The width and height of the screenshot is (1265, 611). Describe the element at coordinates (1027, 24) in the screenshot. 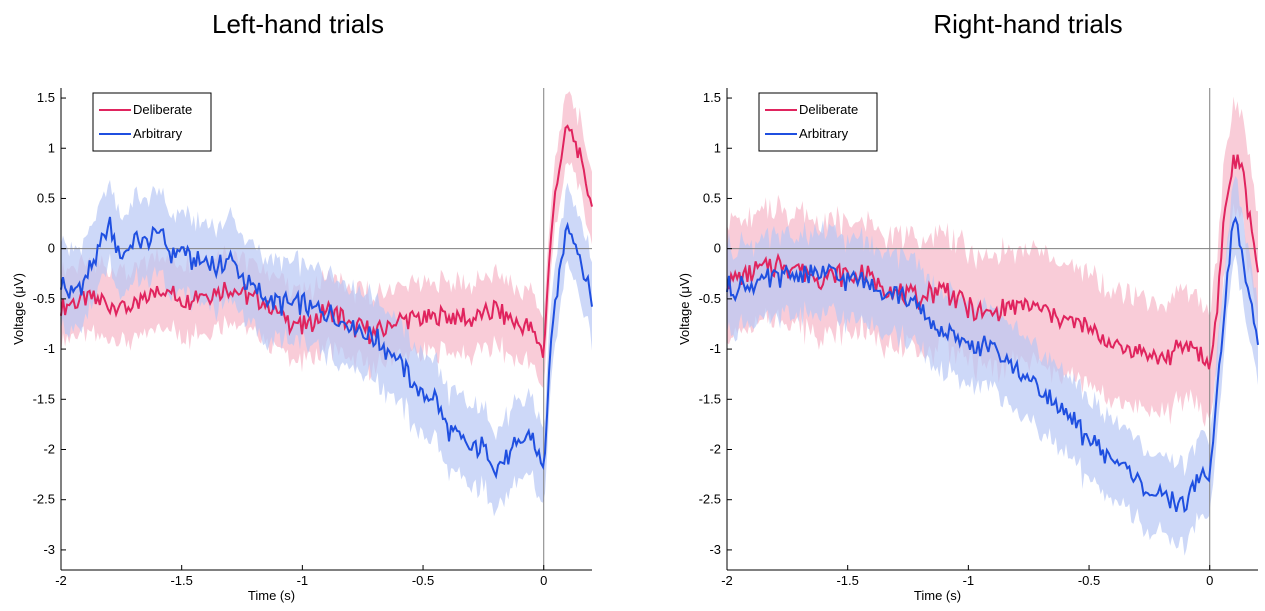

I see `chart-title: Right-hand trials` at that location.